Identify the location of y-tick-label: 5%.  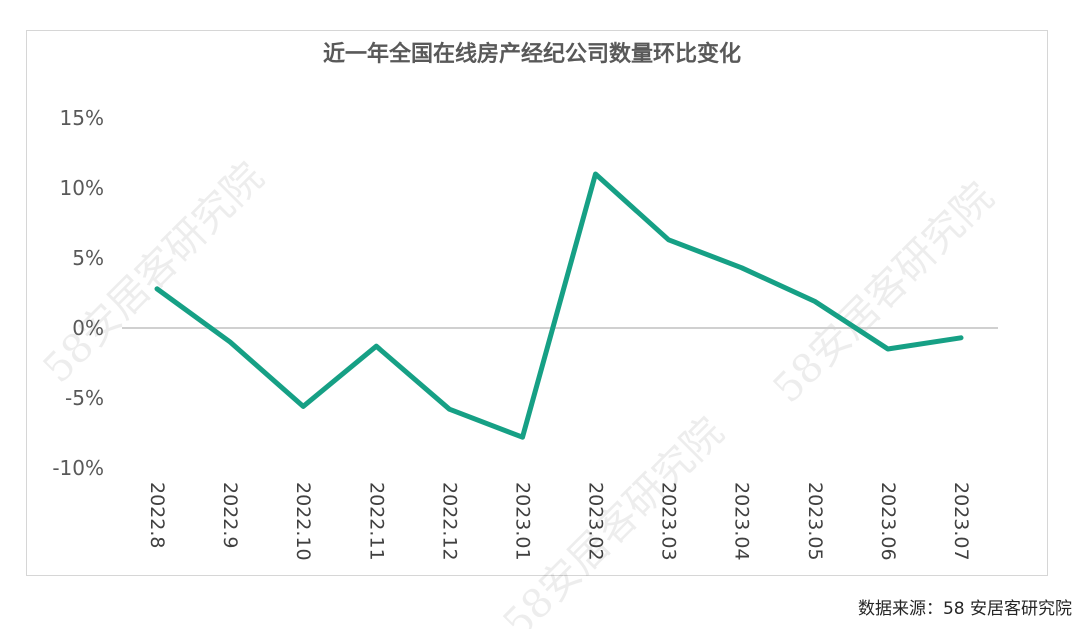
(88, 258).